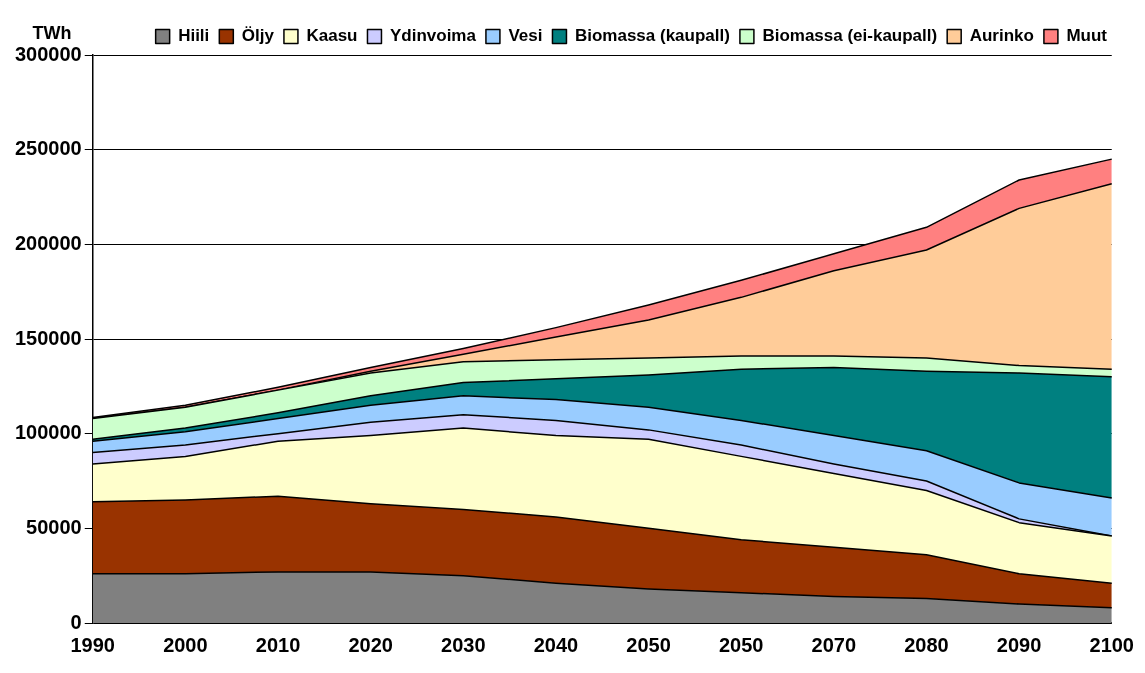 The image size is (1145, 673). Describe the element at coordinates (1087, 36) in the screenshot. I see `legend-label: Muut` at that location.